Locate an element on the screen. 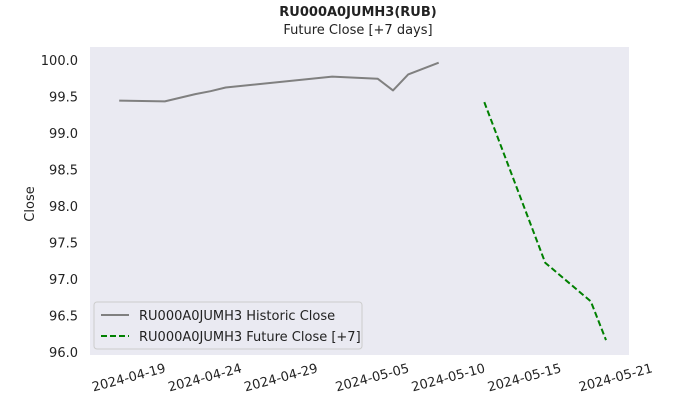 This screenshot has height=400, width=700. chart-title: RU000A0JUMH3(RUB) is located at coordinates (357, 12).